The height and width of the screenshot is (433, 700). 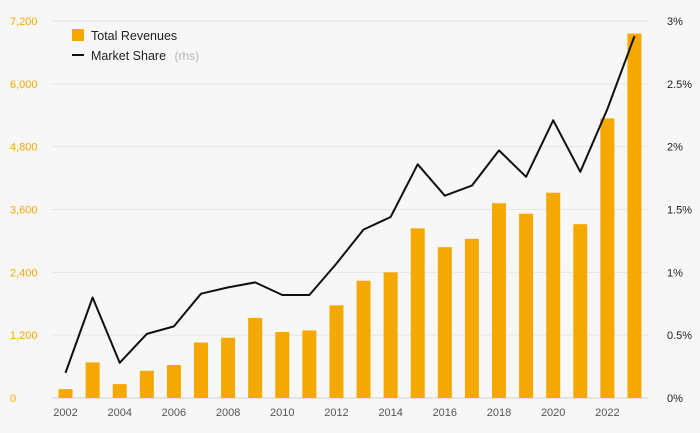 What do you see at coordinates (228, 367) in the screenshot?
I see `revenue-bar-2008` at bounding box center [228, 367].